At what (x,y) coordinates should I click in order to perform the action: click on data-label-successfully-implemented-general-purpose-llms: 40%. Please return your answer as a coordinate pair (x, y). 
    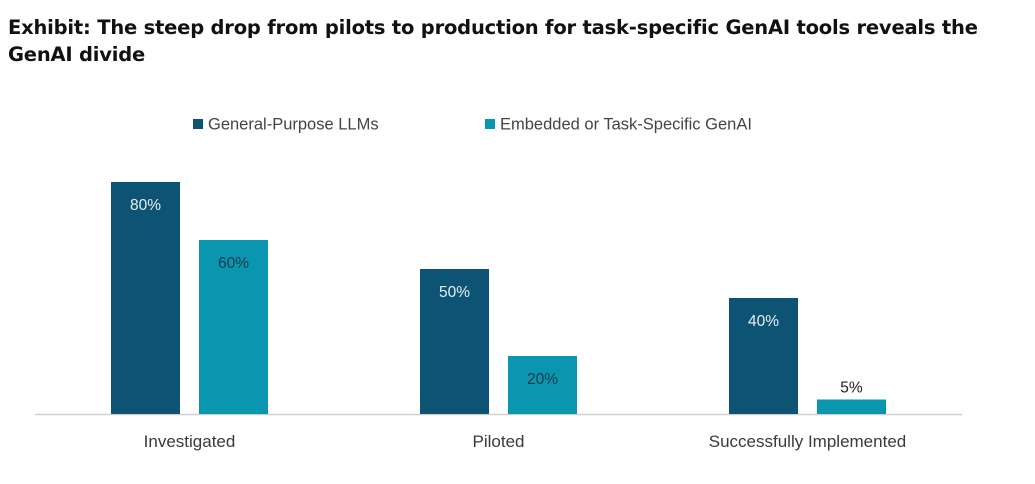
    Looking at the image, I should click on (763, 321).